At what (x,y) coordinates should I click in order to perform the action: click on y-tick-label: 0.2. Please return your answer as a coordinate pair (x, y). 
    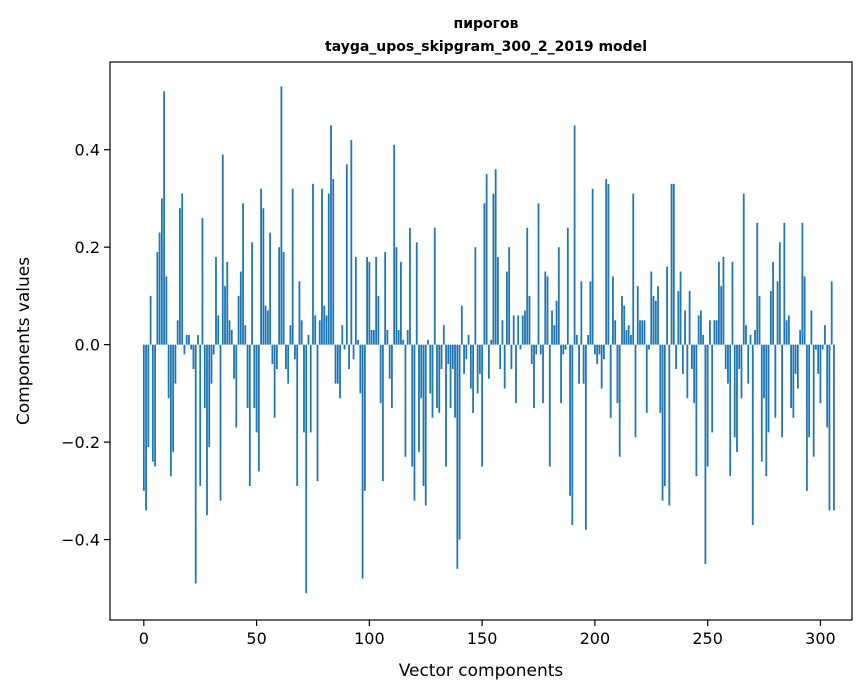
    Looking at the image, I should click on (87, 247).